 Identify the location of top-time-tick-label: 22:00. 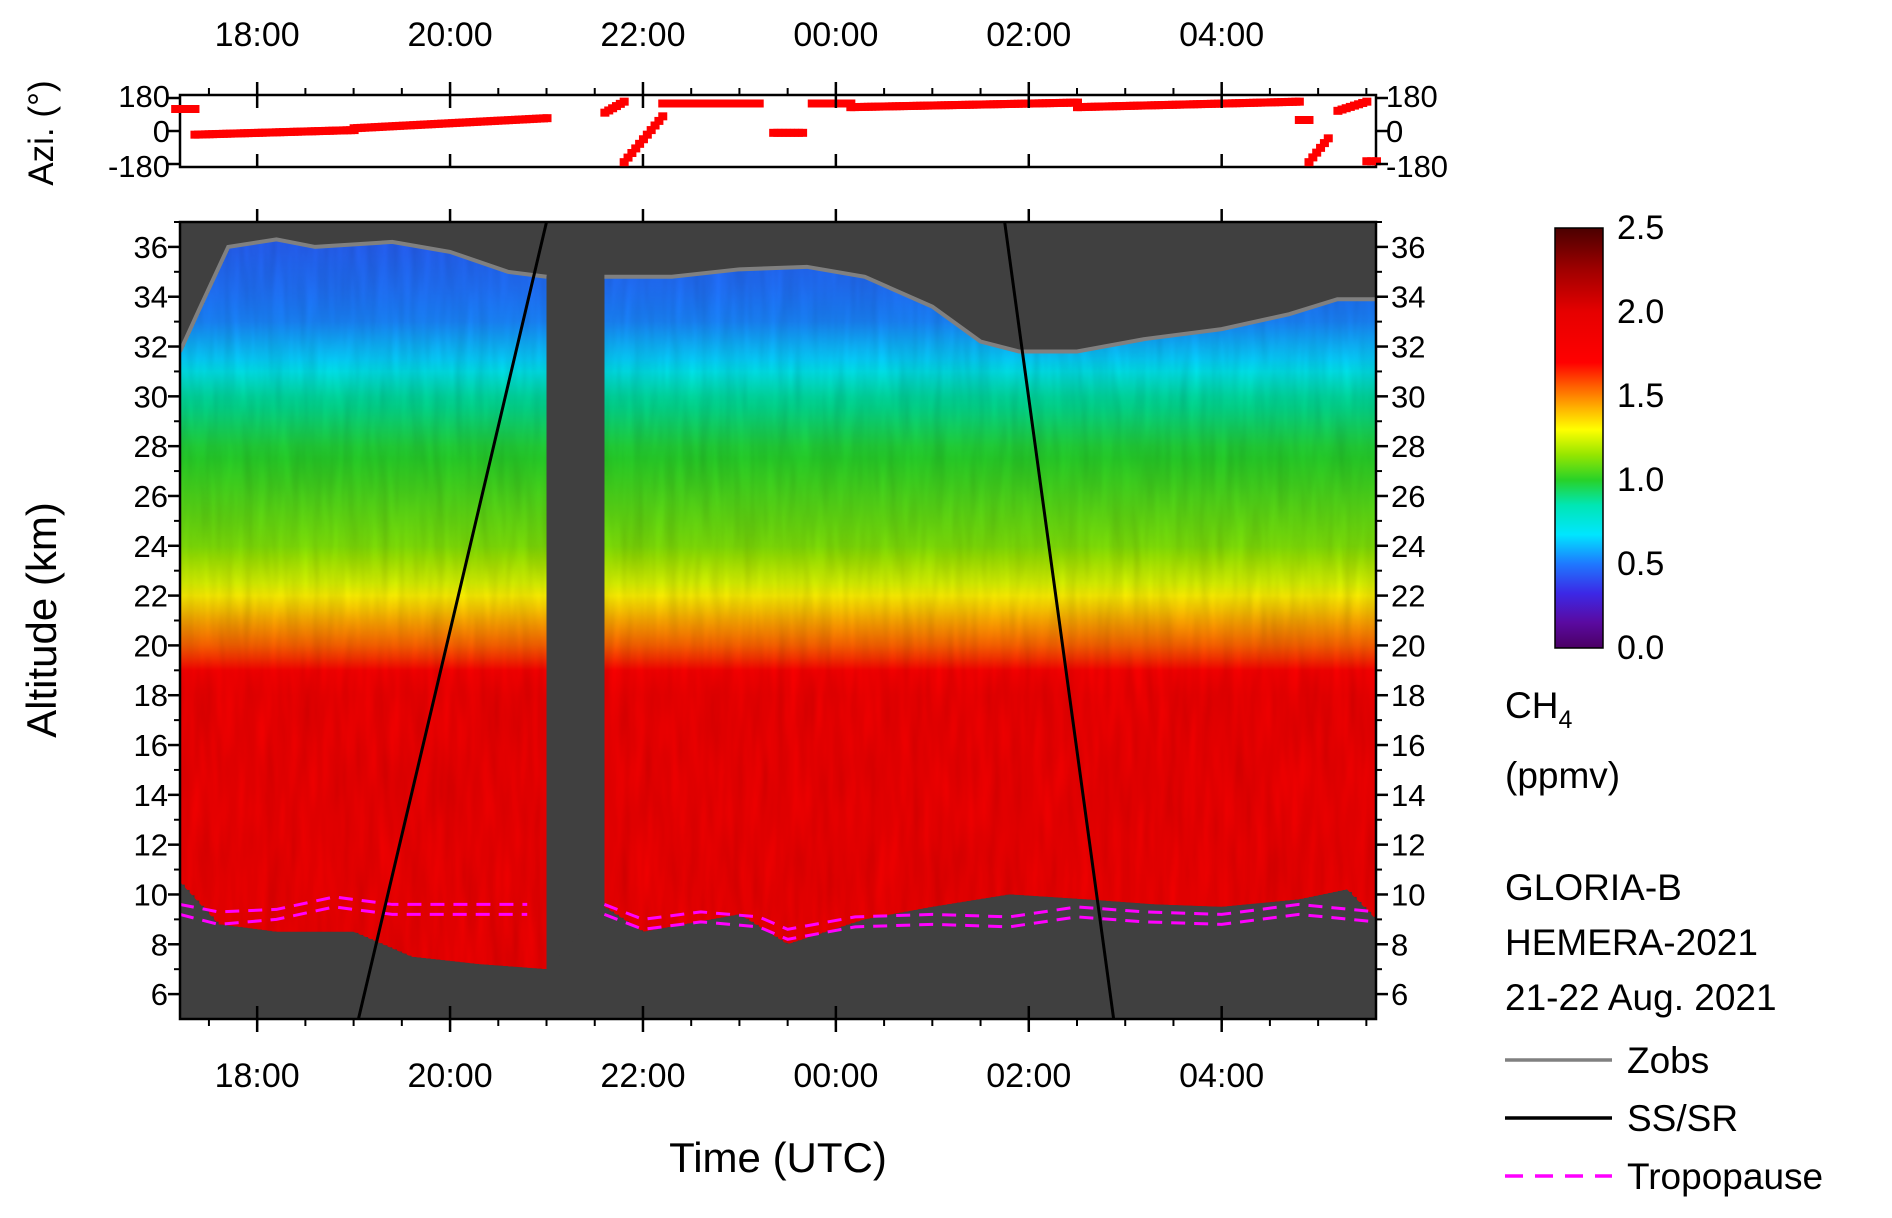
(642, 35).